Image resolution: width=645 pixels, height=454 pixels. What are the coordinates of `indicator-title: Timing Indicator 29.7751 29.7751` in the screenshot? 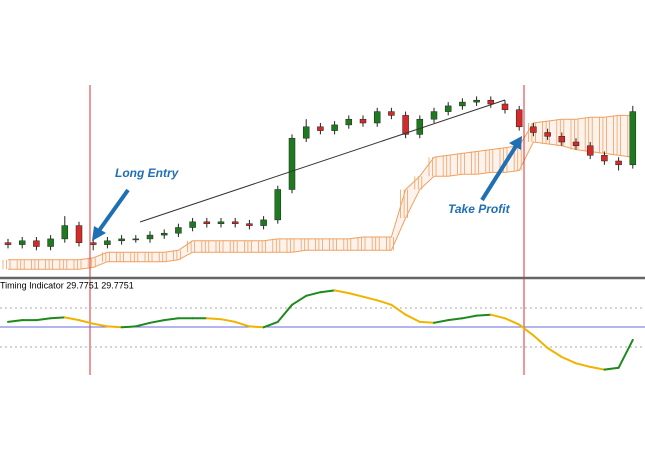 It's located at (67, 285).